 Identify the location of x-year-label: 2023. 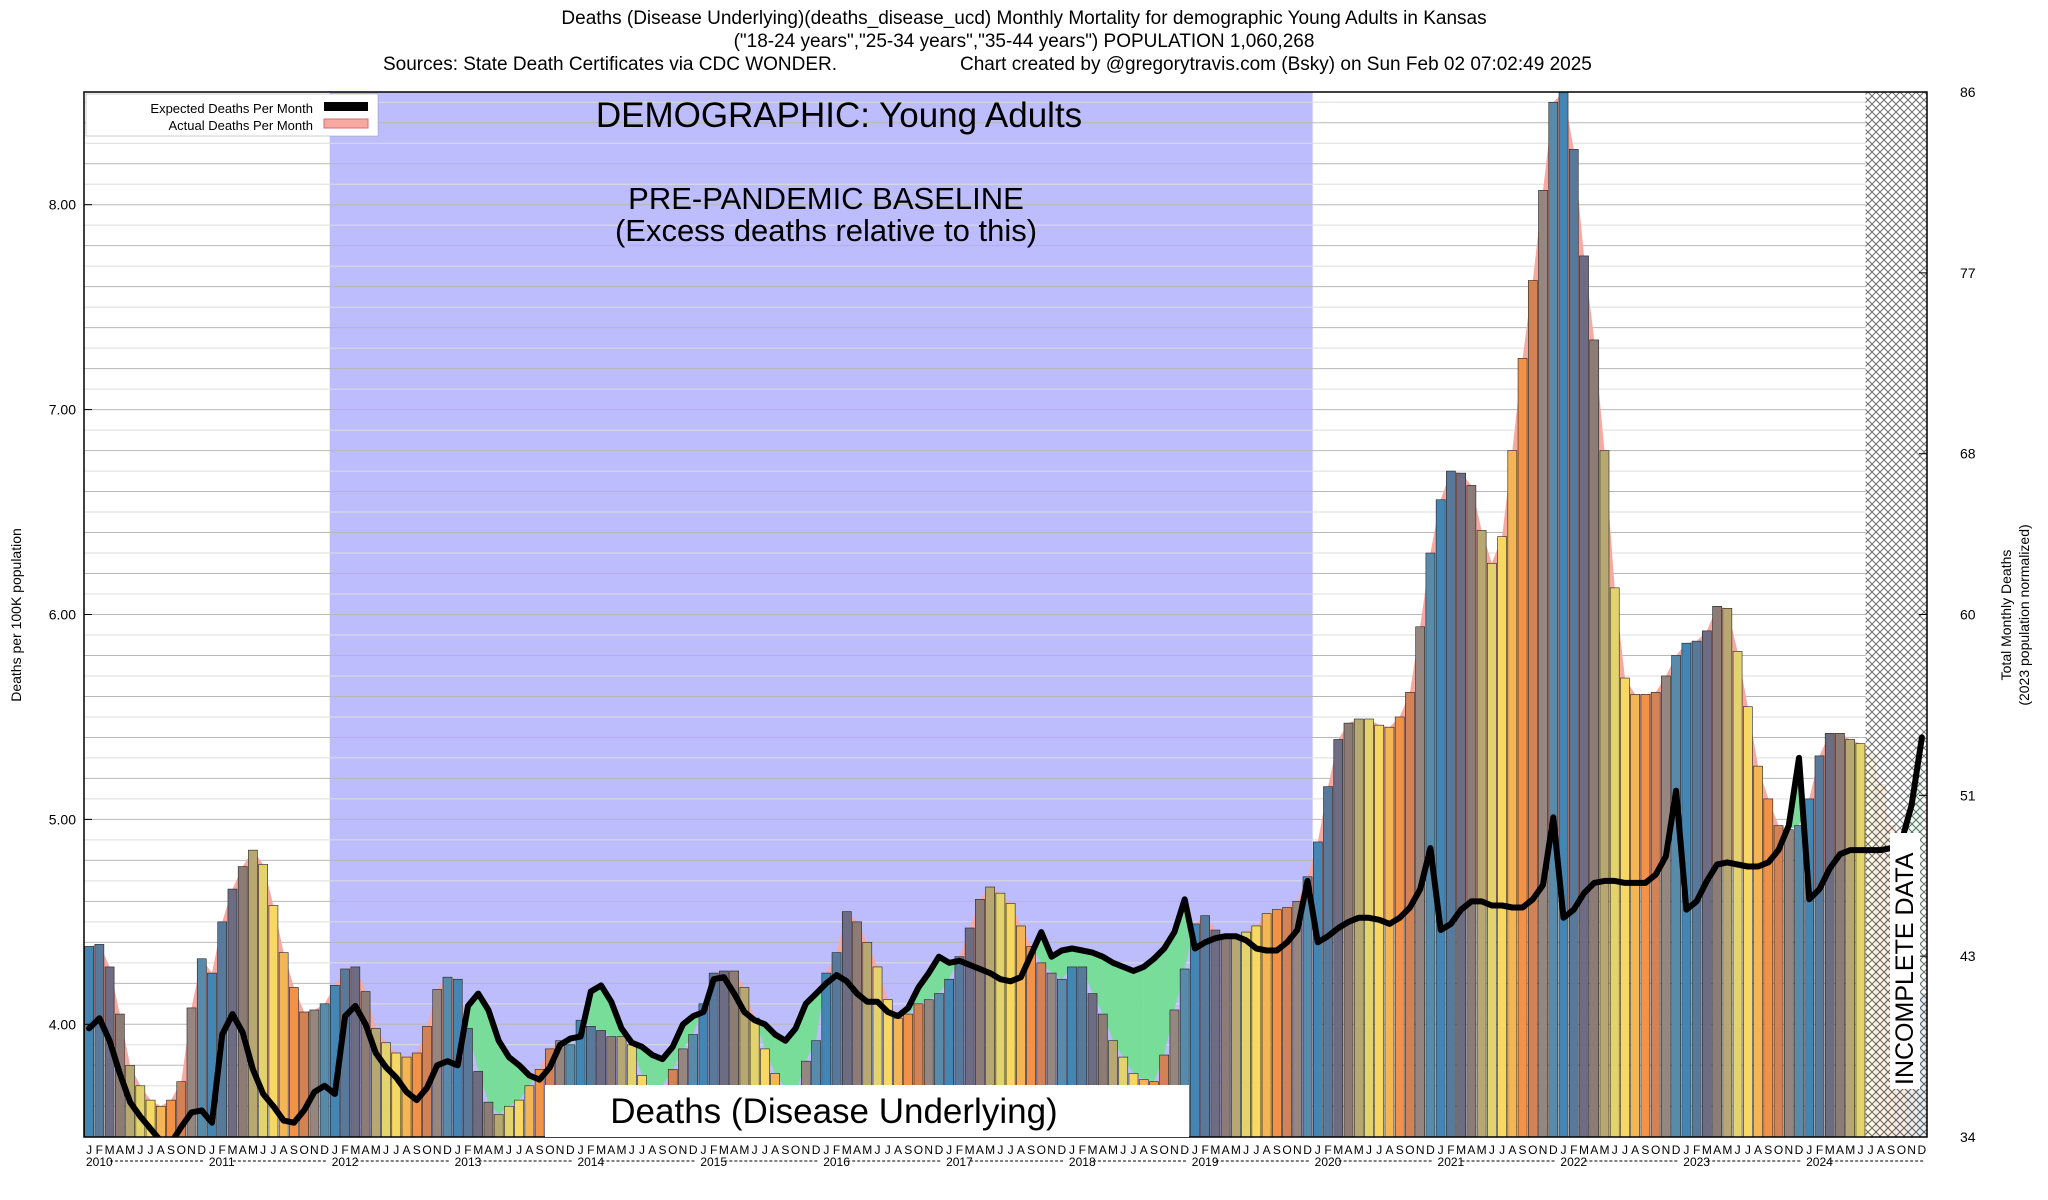
(1696, 1162).